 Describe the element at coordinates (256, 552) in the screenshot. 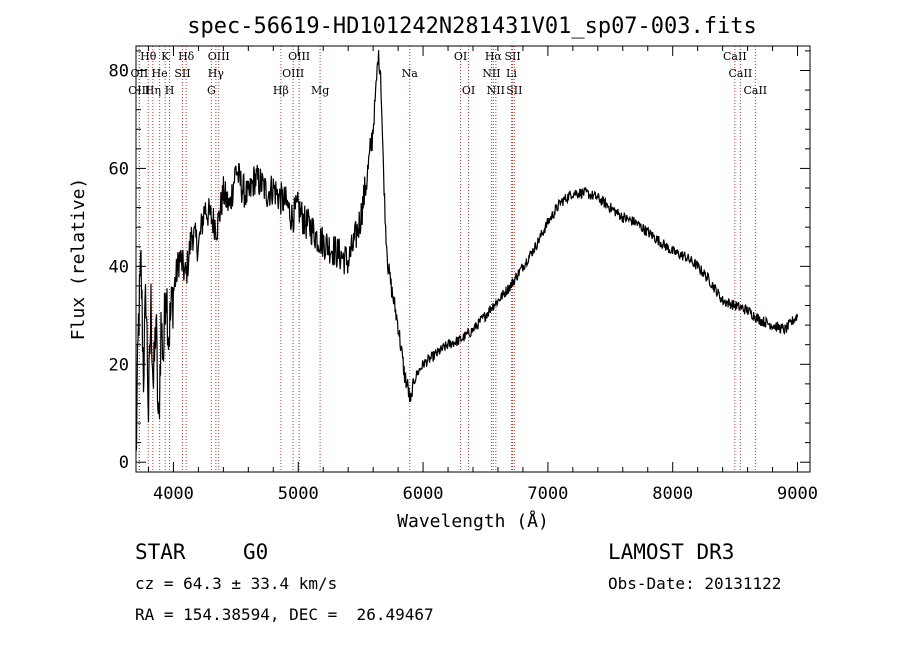

I see `object-subclass: G0` at that location.